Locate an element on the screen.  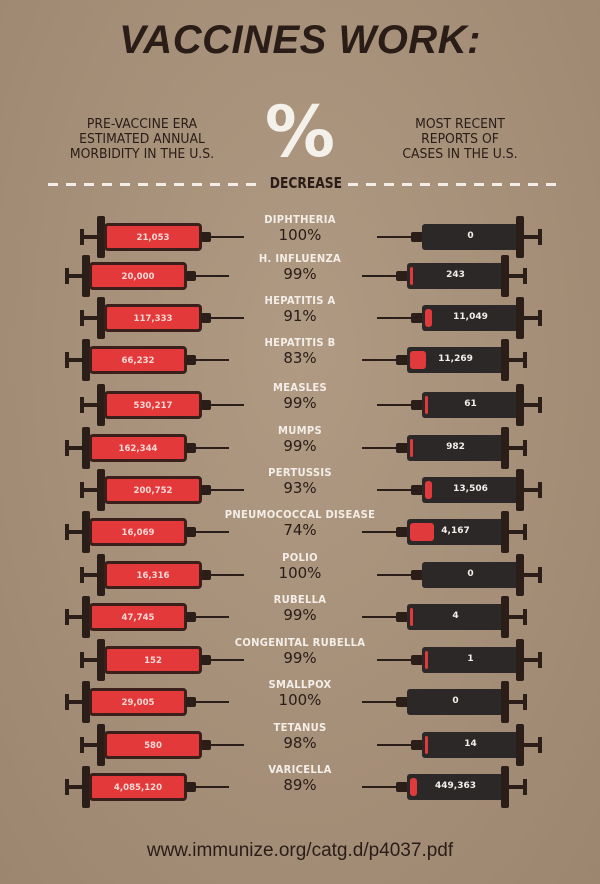
pre-vaccine-syringe: 152 is located at coordinates (130, 660).